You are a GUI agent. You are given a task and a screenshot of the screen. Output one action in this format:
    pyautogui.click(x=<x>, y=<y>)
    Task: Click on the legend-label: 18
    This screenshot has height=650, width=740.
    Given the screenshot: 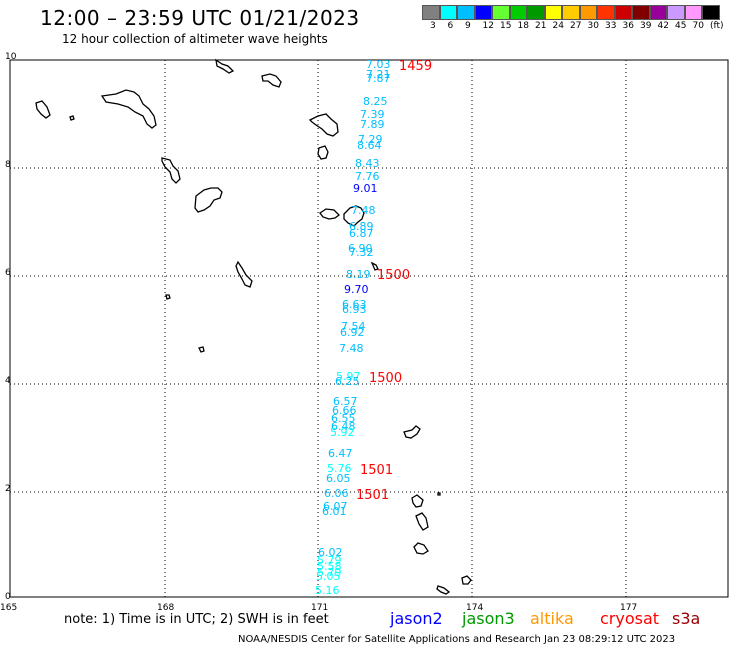 What is the action you would take?
    pyautogui.click(x=523, y=26)
    